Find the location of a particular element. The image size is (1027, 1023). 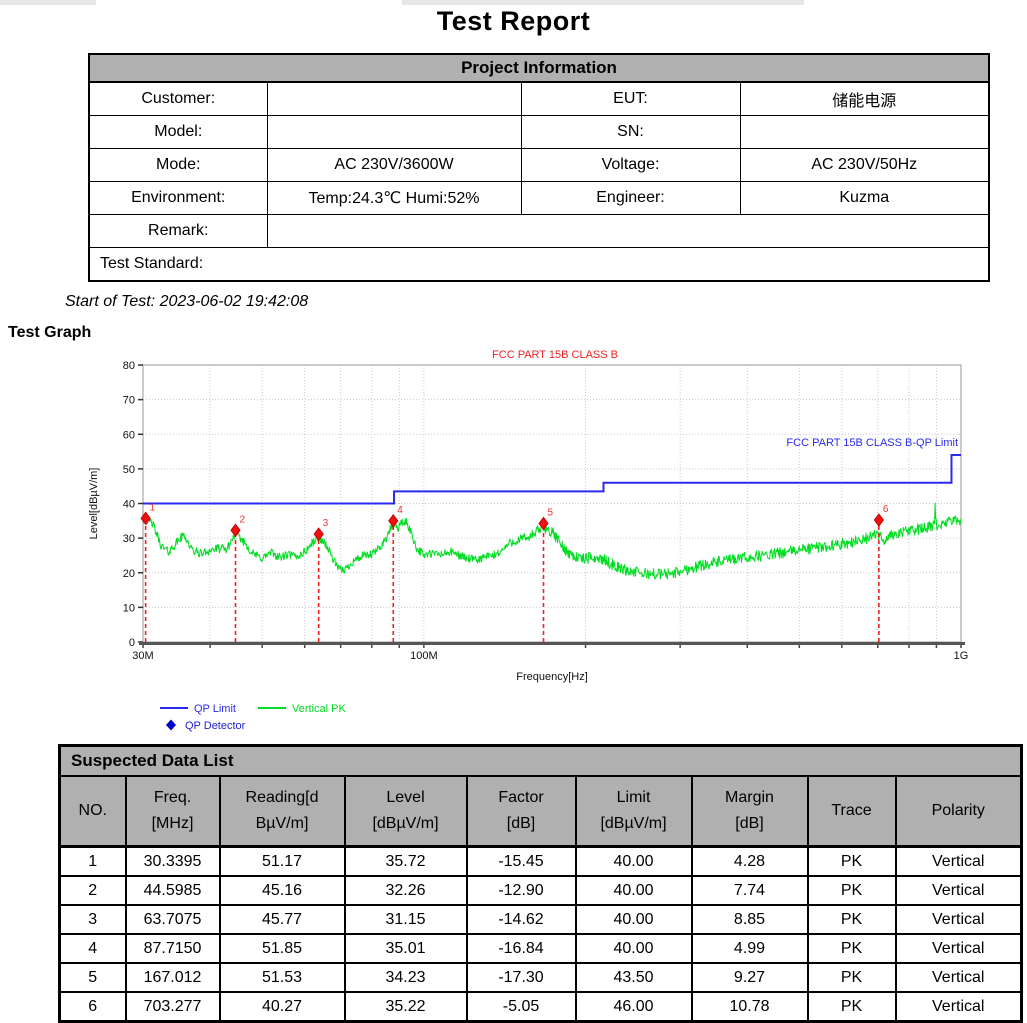

y-axis-tick-label: 10 is located at coordinates (129, 608).